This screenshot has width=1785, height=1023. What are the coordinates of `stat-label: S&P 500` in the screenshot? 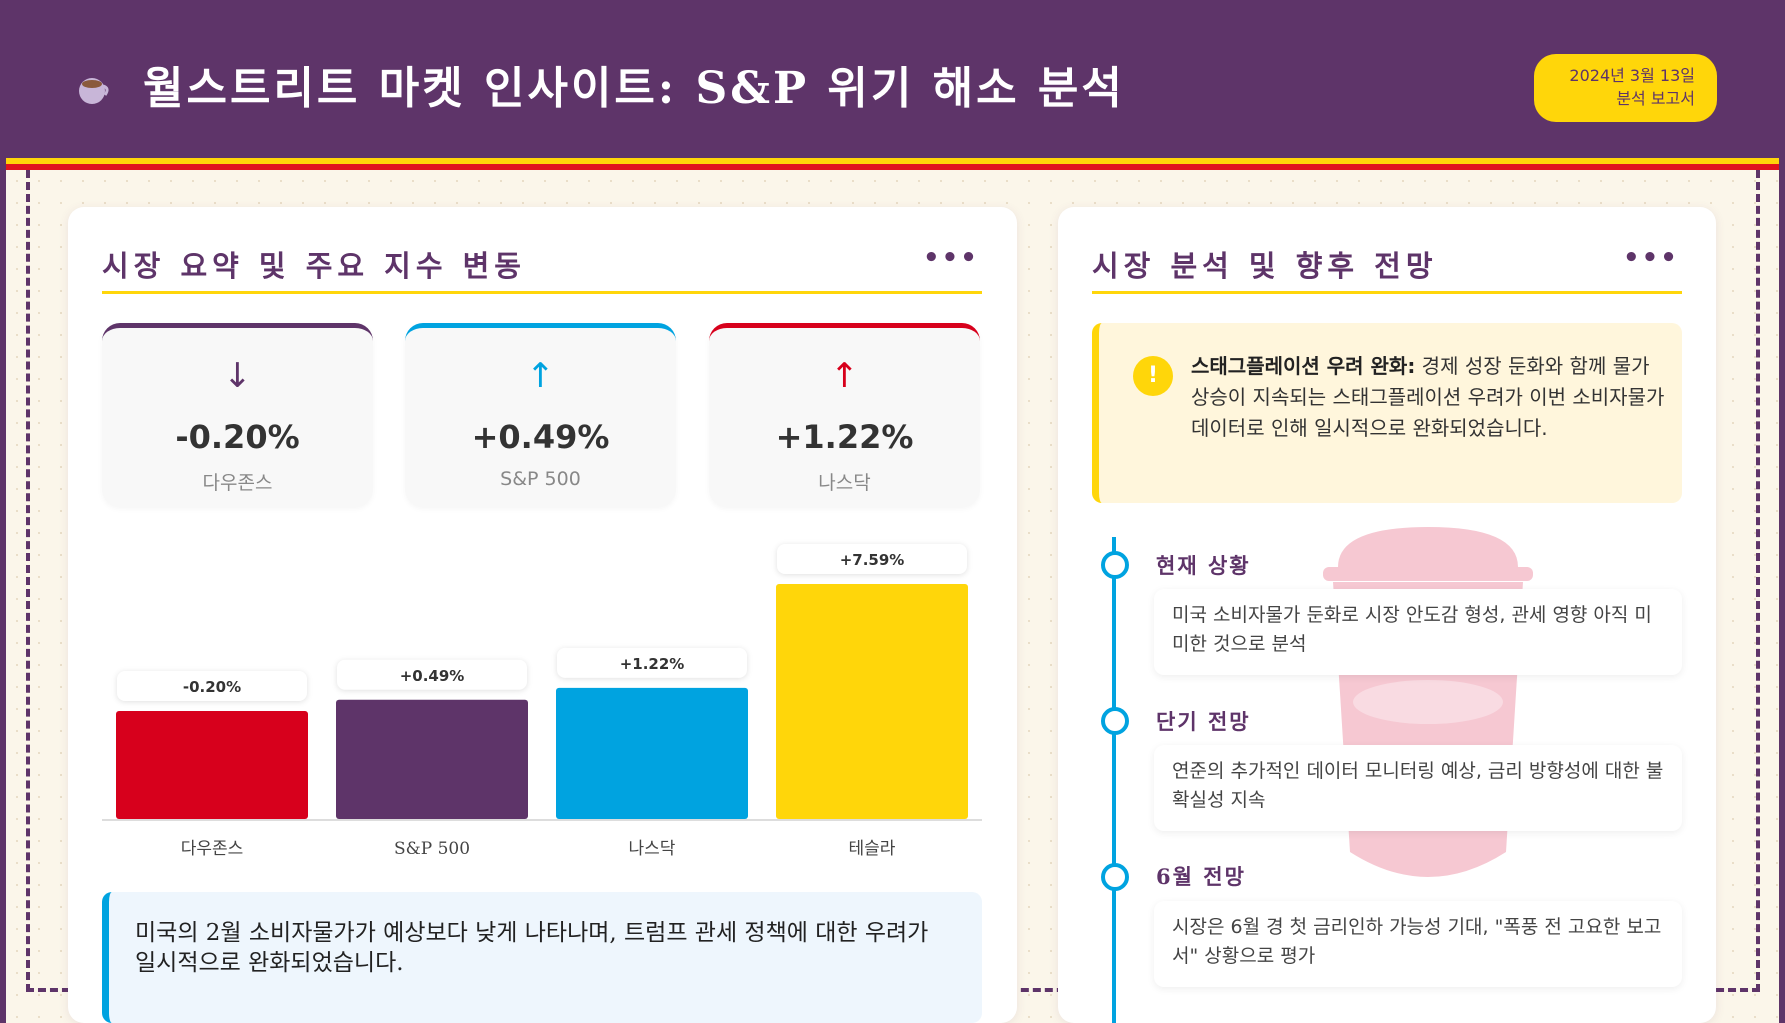 It's located at (540, 479).